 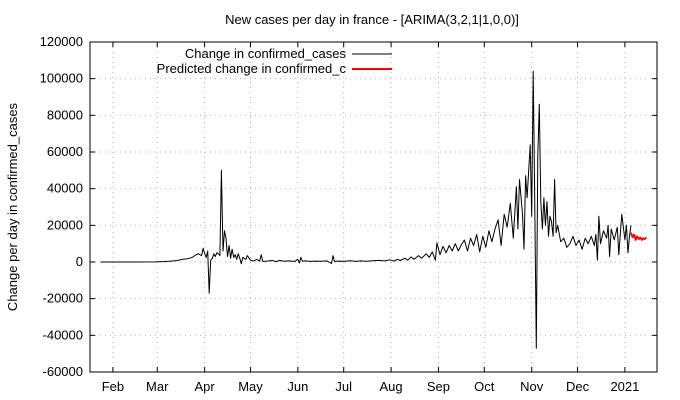 What do you see at coordinates (252, 68) in the screenshot?
I see `legend-label-predicted: Predicted change in confirmed_c` at bounding box center [252, 68].